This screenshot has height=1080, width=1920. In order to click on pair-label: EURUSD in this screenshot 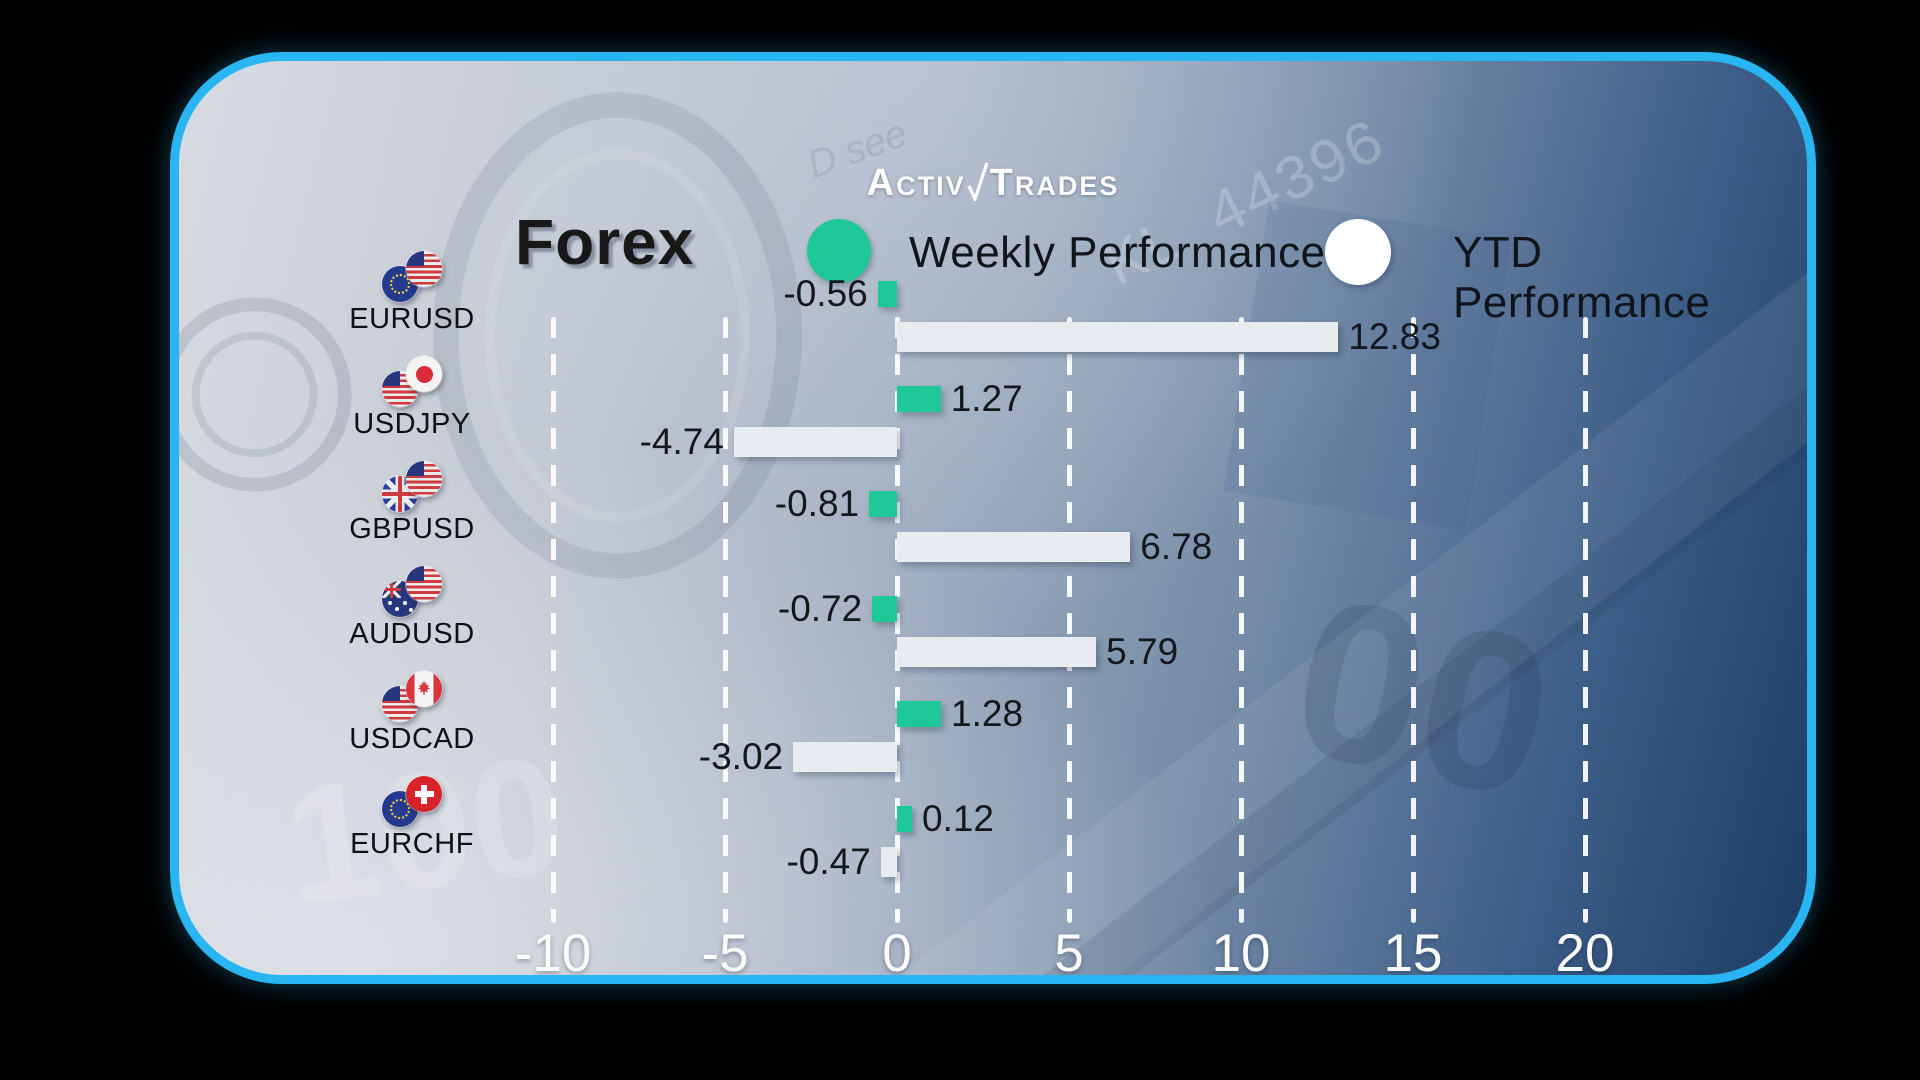, I will do `click(412, 319)`.